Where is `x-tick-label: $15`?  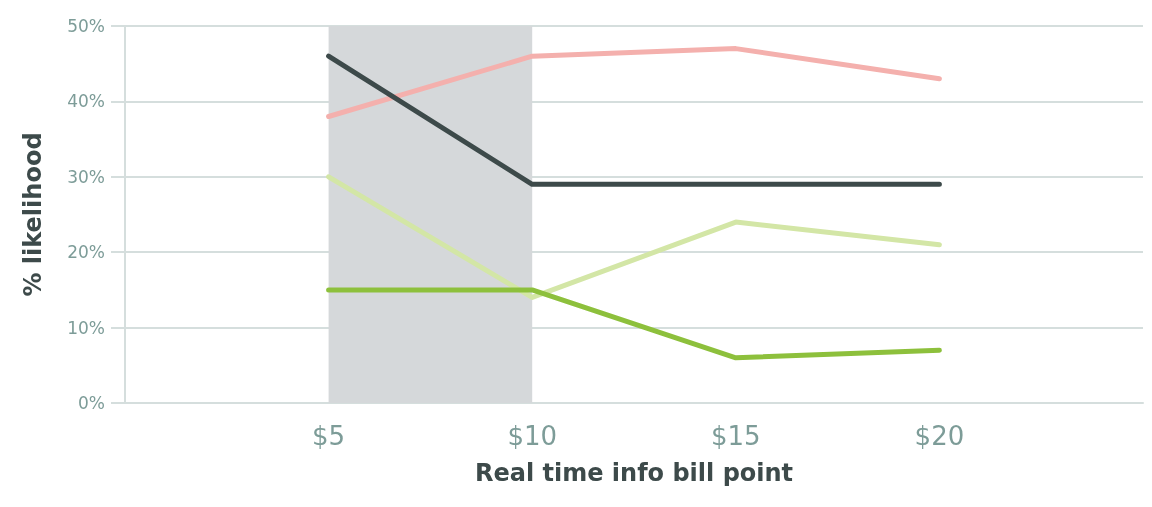
x-tick-label: $15 is located at coordinates (735, 436).